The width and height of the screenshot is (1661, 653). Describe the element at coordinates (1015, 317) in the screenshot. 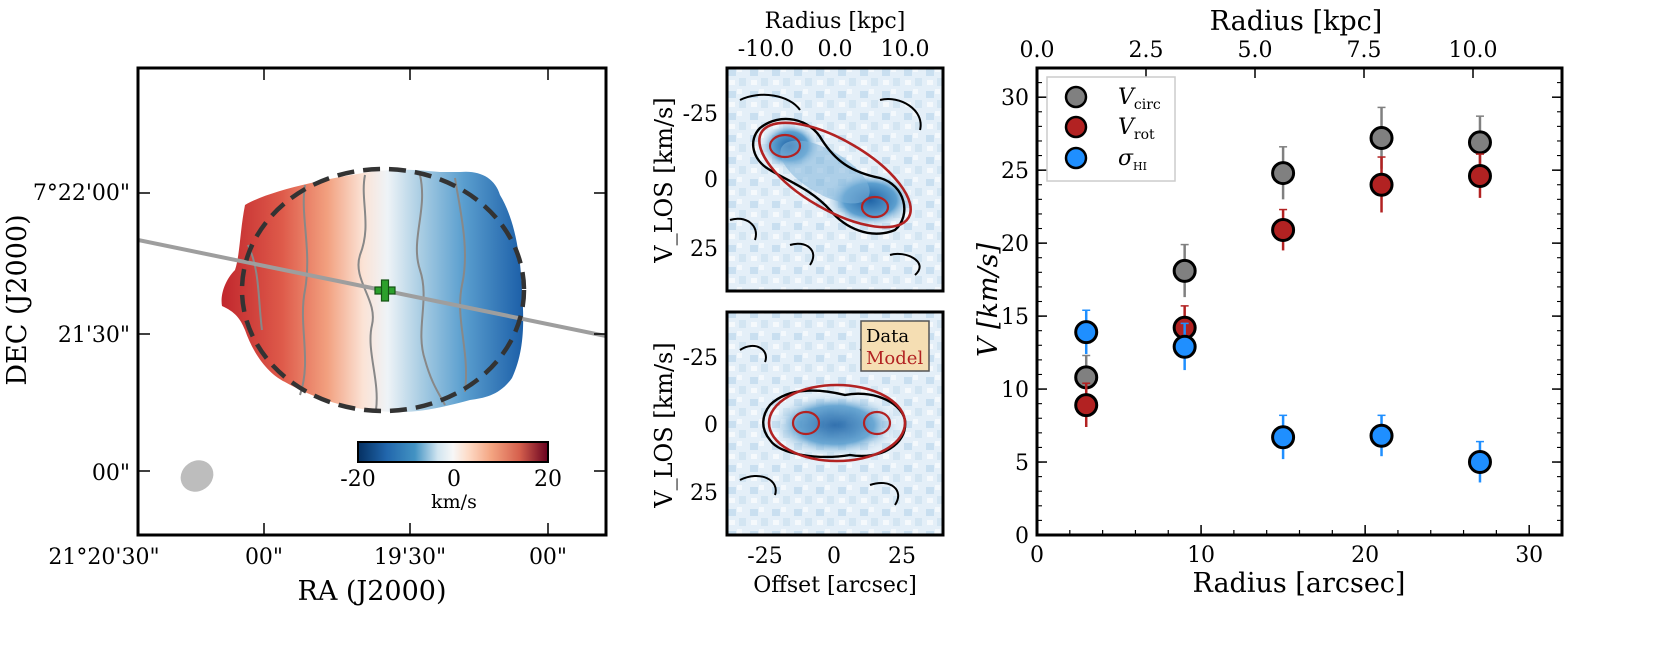

I see `y-tick-label: 15` at that location.